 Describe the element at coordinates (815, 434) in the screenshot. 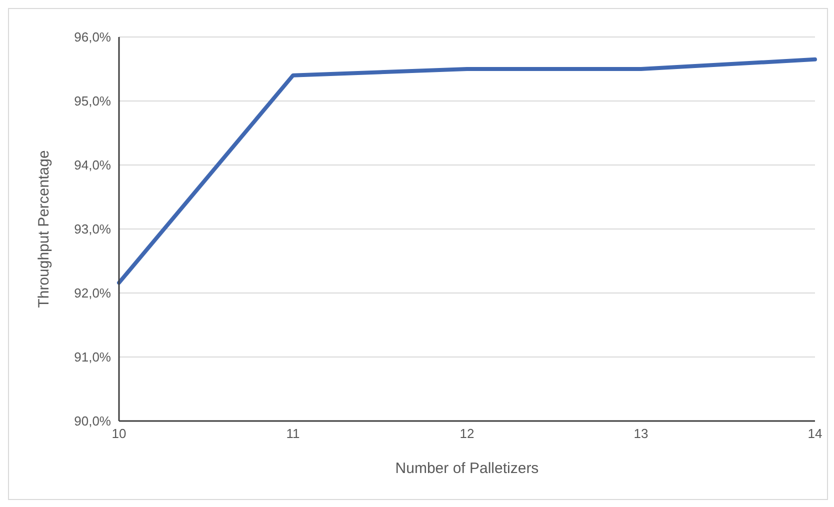

I see `x-tick-label: 14` at that location.